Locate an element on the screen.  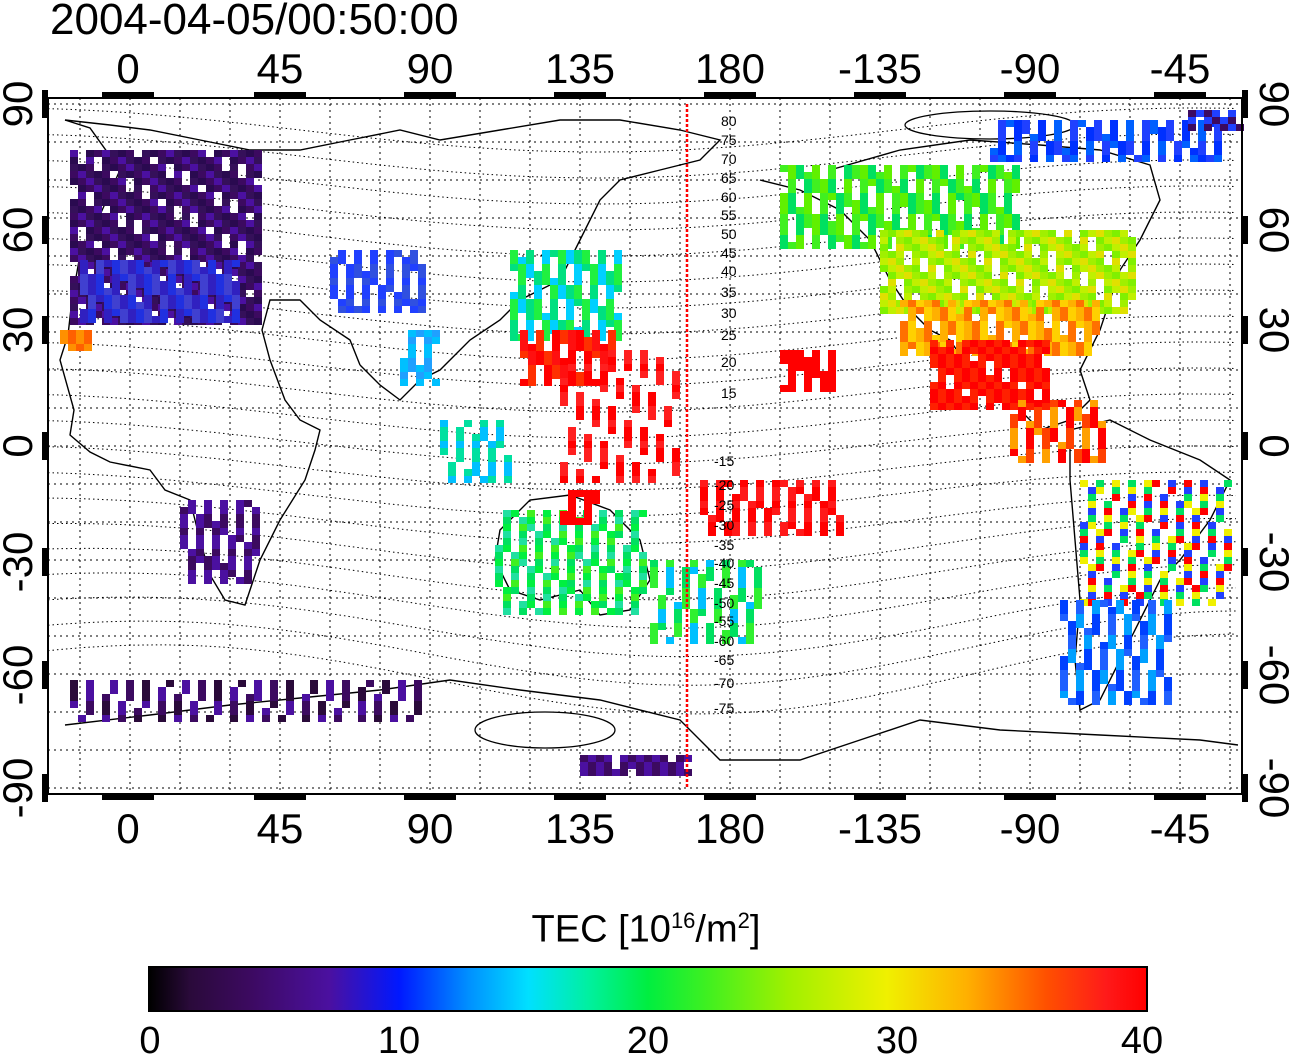
frame-tick-left is located at coordinates (45, 230).